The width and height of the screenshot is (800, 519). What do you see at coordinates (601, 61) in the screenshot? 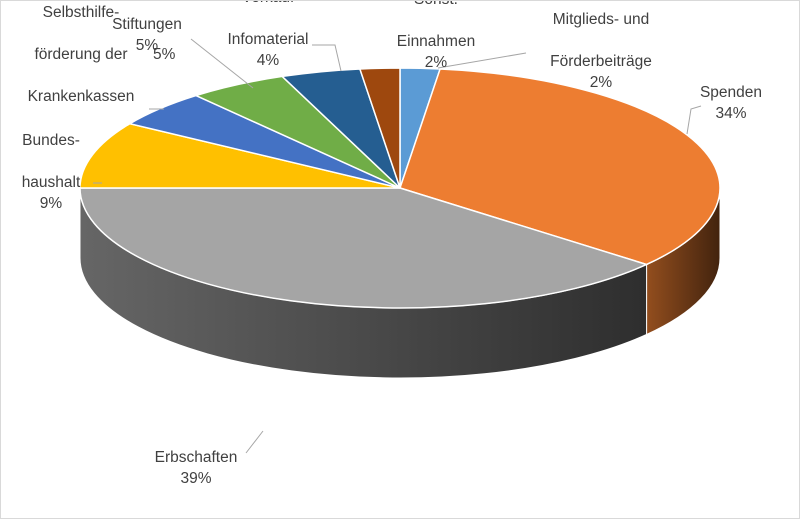
I see `data-label-0-line-1: Förderbeiträge` at bounding box center [601, 61].